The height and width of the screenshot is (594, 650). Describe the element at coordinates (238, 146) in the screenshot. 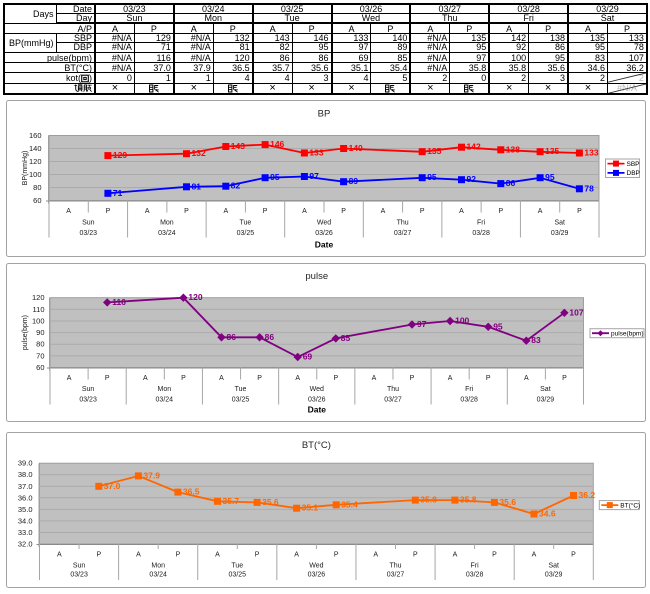

I see `svg-text: 143` at that location.